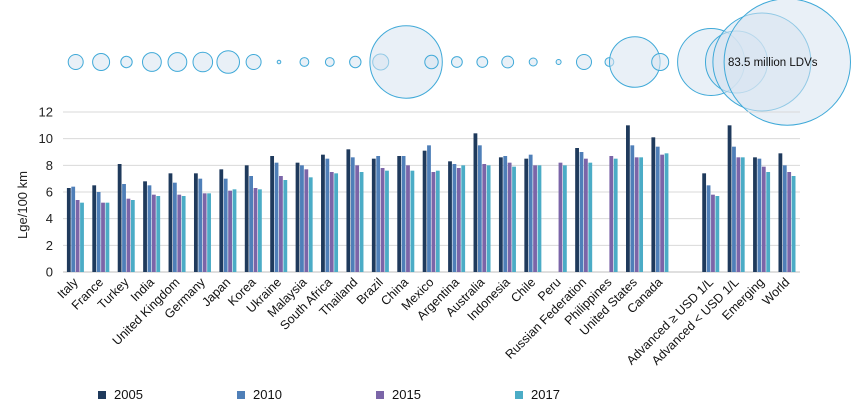  What do you see at coordinates (406, 394) in the screenshot?
I see `legend-label: 2015` at bounding box center [406, 394].